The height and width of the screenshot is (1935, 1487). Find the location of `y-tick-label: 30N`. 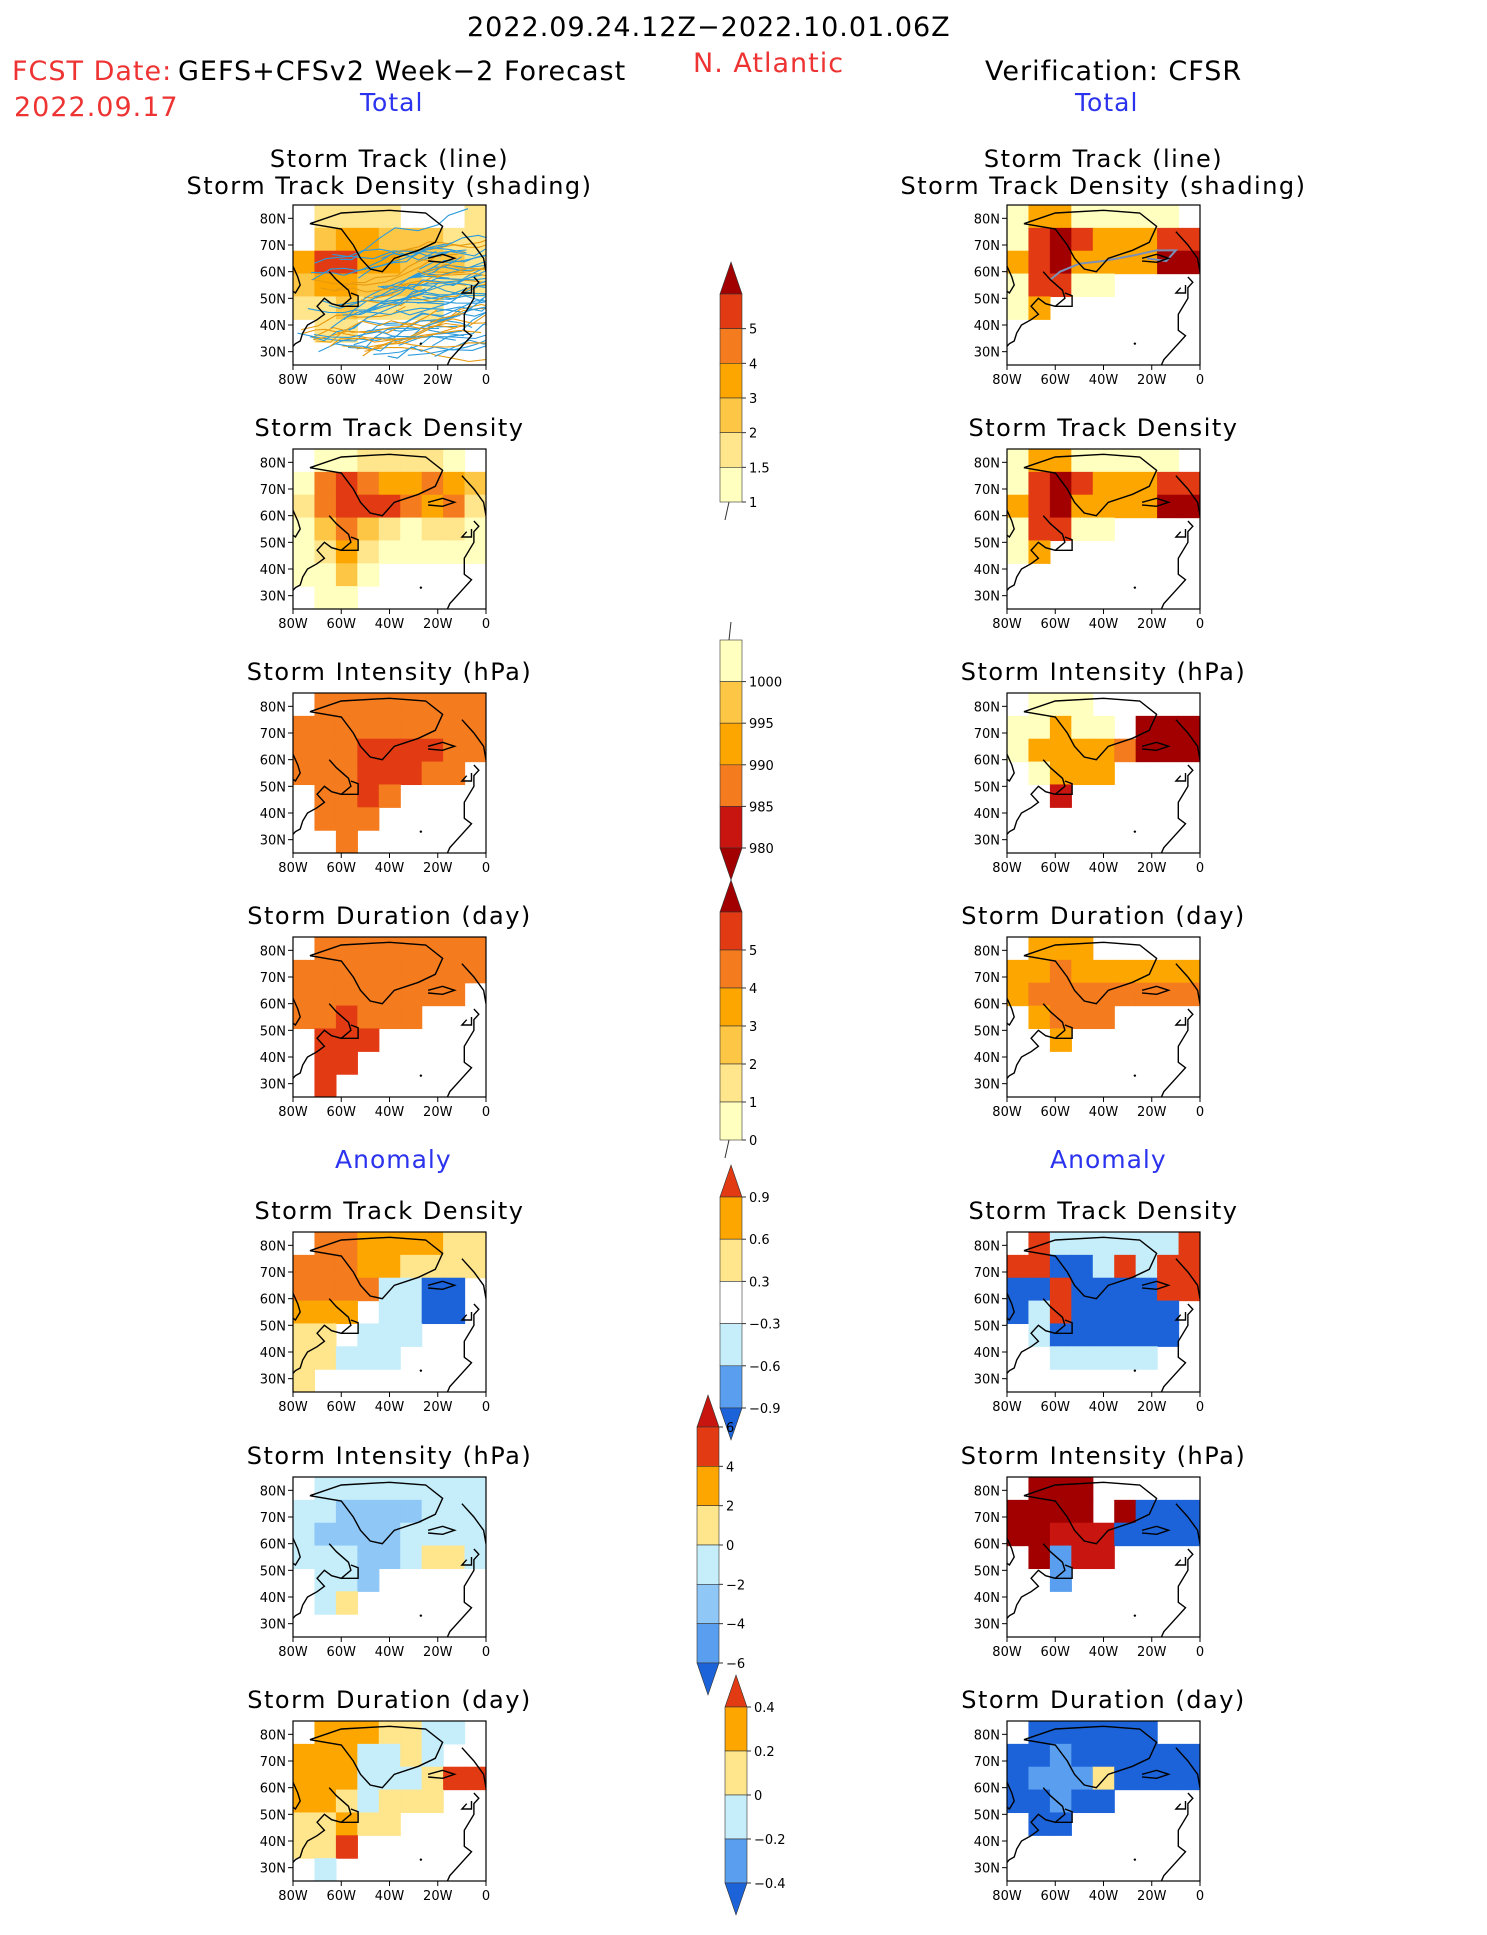

y-tick-label: 30N is located at coordinates (273, 1380).